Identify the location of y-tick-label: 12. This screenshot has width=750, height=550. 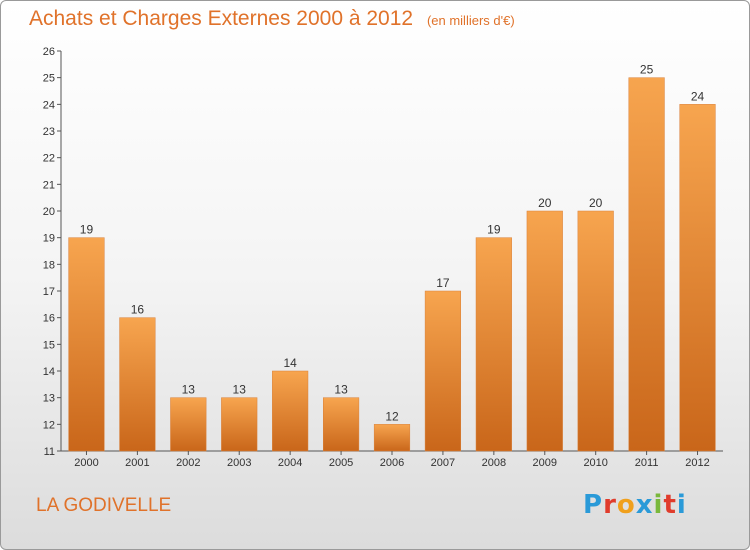
(49, 425).